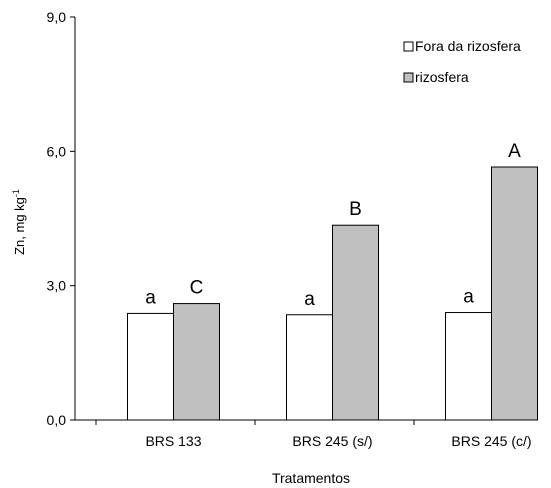  What do you see at coordinates (514, 151) in the screenshot?
I see `bar-significance-label: A` at bounding box center [514, 151].